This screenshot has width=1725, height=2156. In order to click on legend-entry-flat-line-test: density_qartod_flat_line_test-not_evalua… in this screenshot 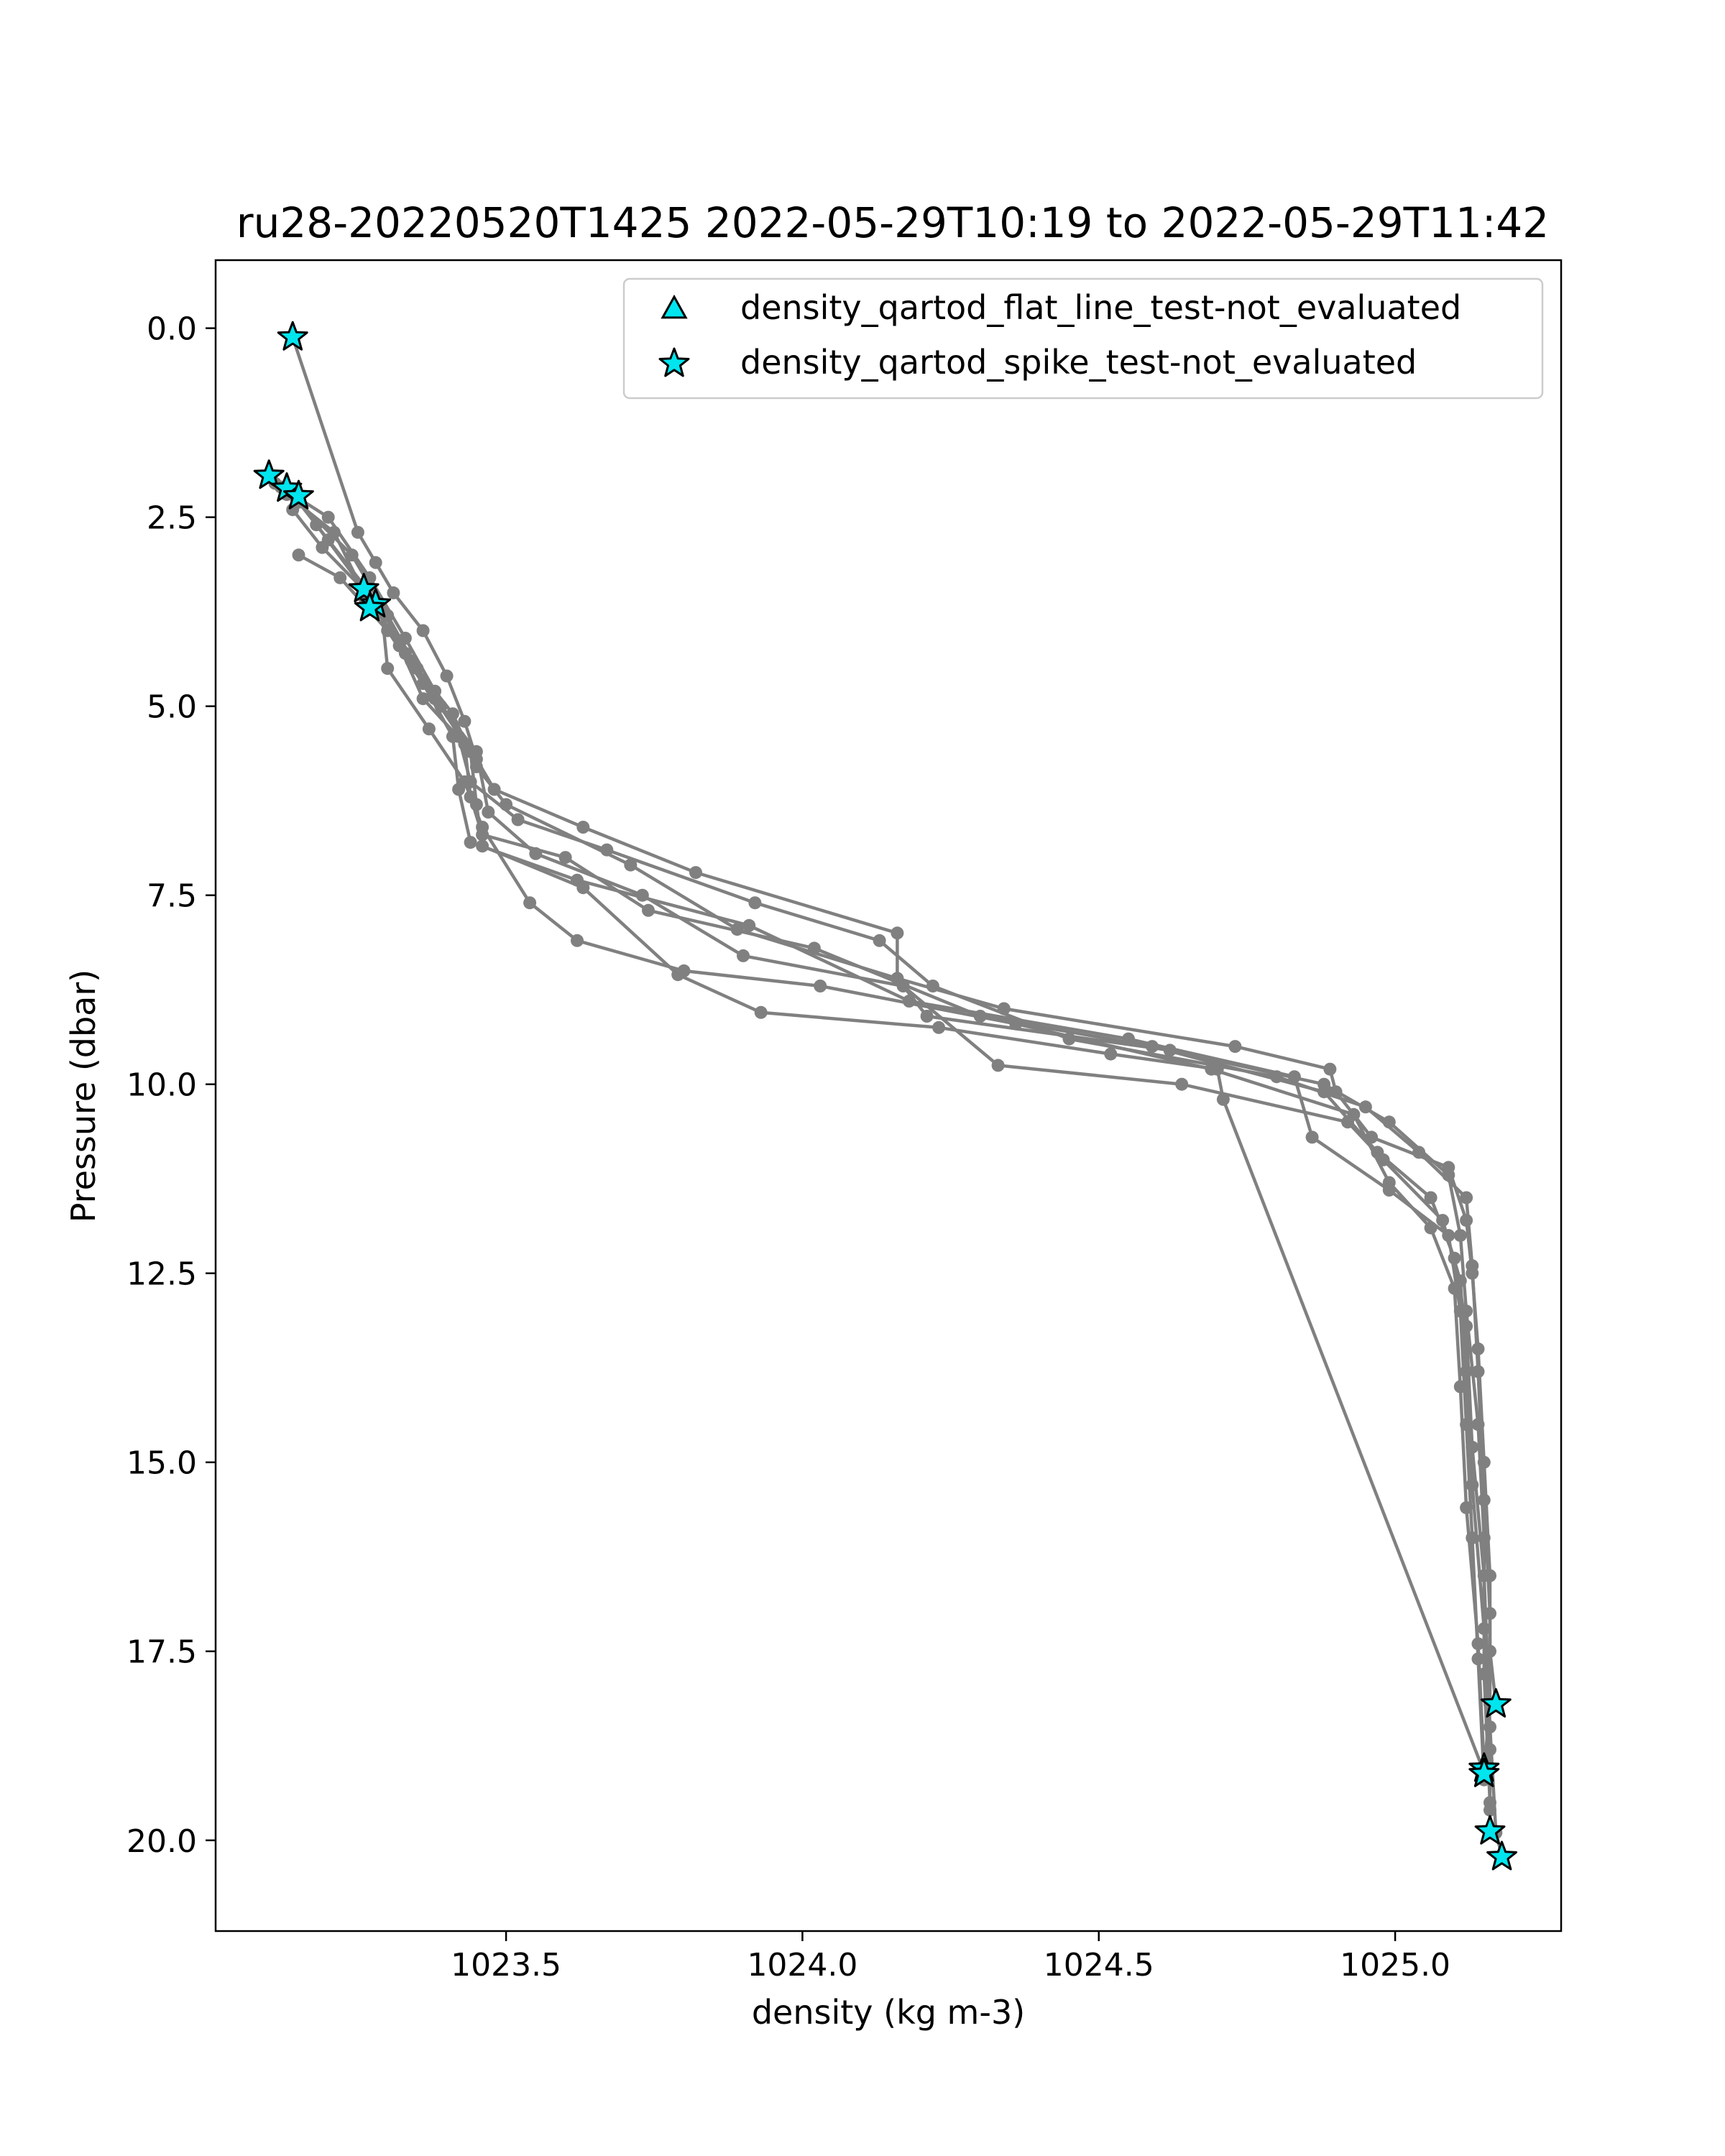, I will do `click(1100, 307)`.